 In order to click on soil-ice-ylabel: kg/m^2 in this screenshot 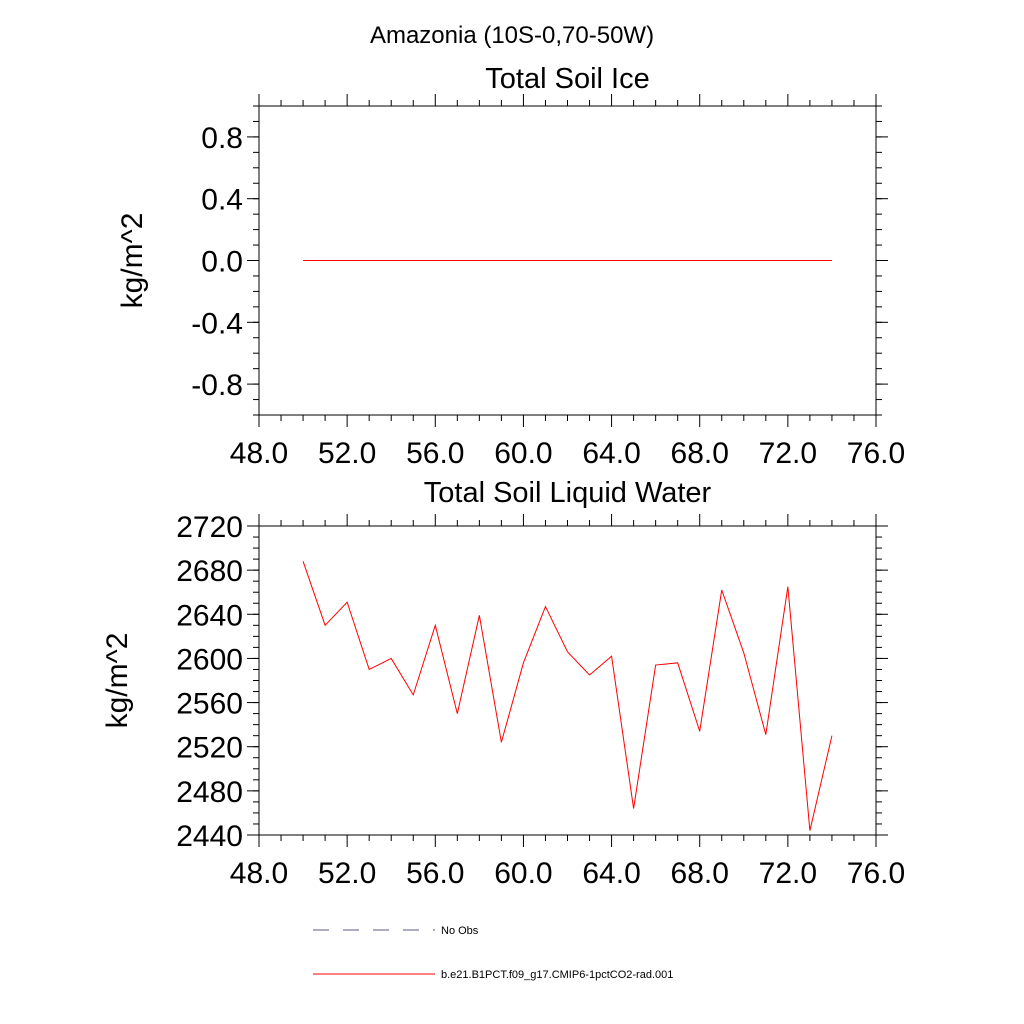, I will do `click(132, 261)`.